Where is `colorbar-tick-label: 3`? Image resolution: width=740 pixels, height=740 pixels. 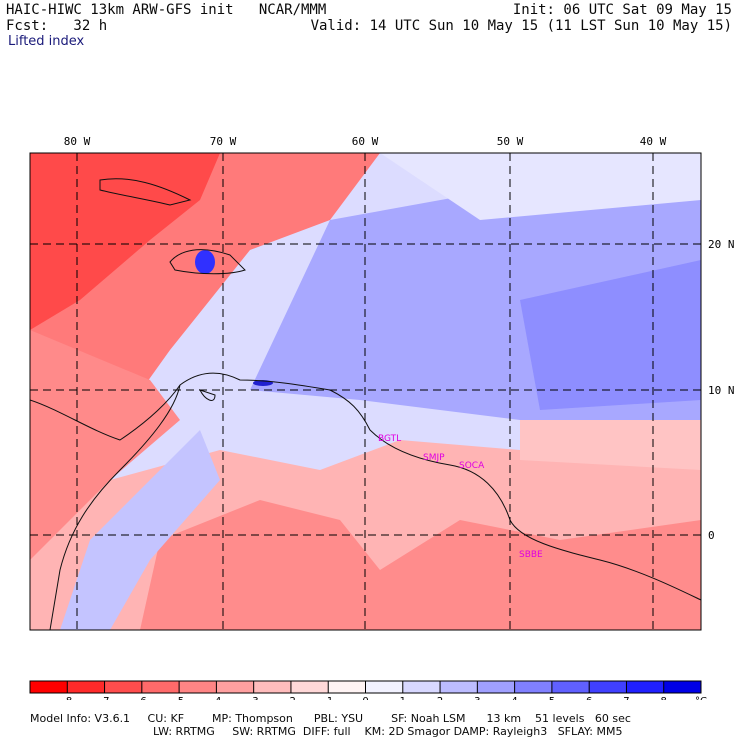 colorbar-tick-label: 3 is located at coordinates (477, 698).